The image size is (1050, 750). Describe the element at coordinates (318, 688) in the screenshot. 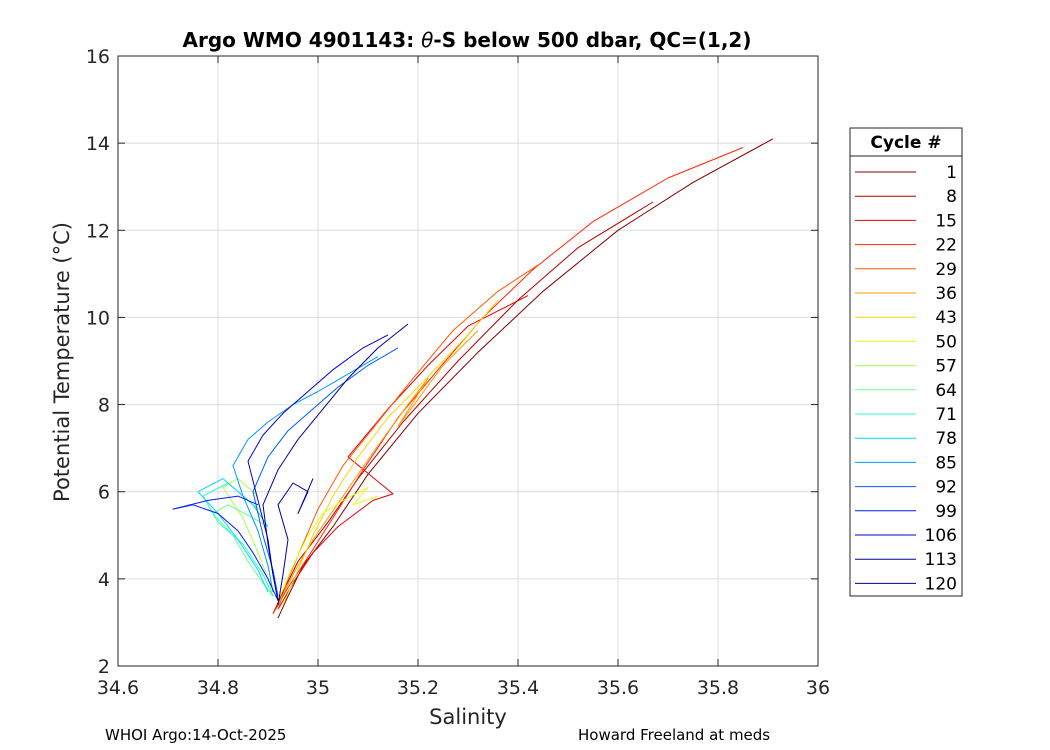

I see `x-tick-label: 35` at that location.